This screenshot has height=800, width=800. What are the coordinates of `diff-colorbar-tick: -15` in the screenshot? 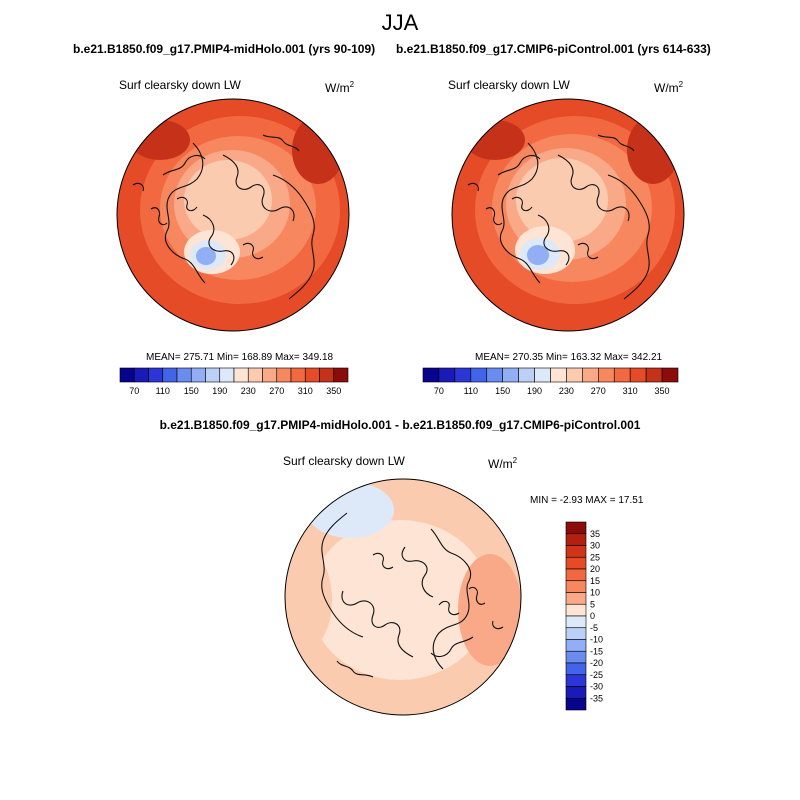 It's located at (596, 651).